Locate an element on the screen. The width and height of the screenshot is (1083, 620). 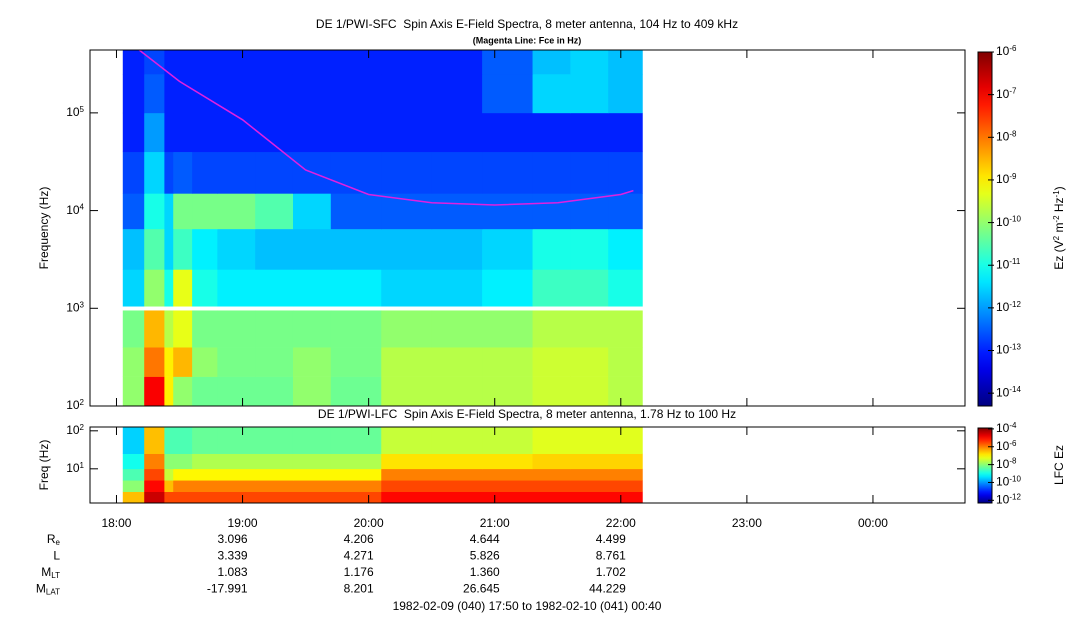
ephemeris-value: 4.206 is located at coordinates (359, 539).